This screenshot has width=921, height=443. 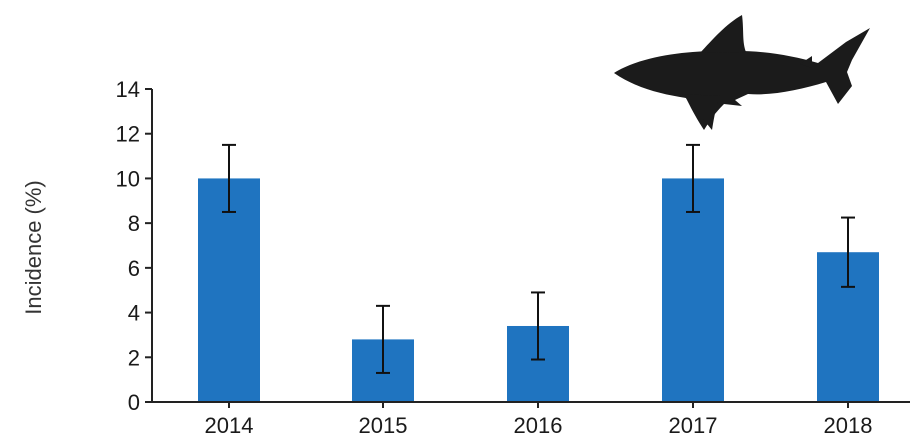 I want to click on y-tick-label-8: 8, so click(x=134, y=223).